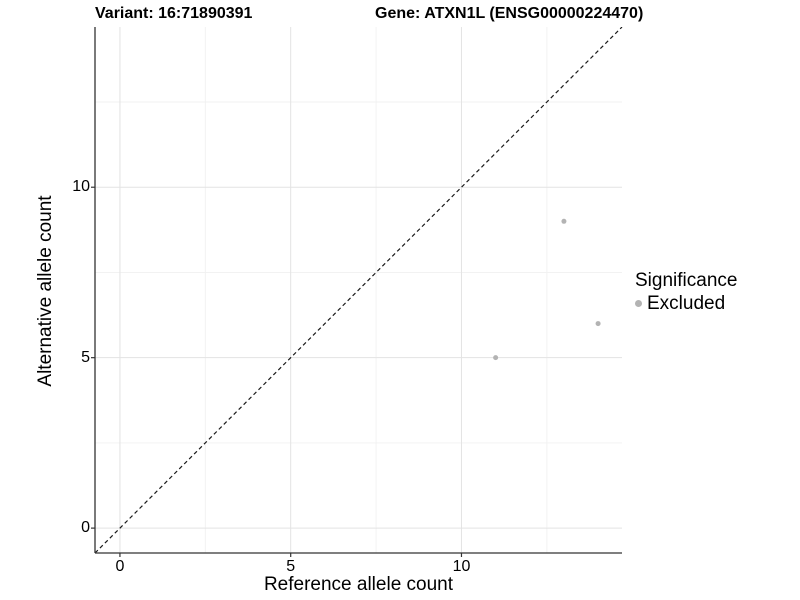  What do you see at coordinates (358, 584) in the screenshot?
I see `x-axis-title: Reference allele count` at bounding box center [358, 584].